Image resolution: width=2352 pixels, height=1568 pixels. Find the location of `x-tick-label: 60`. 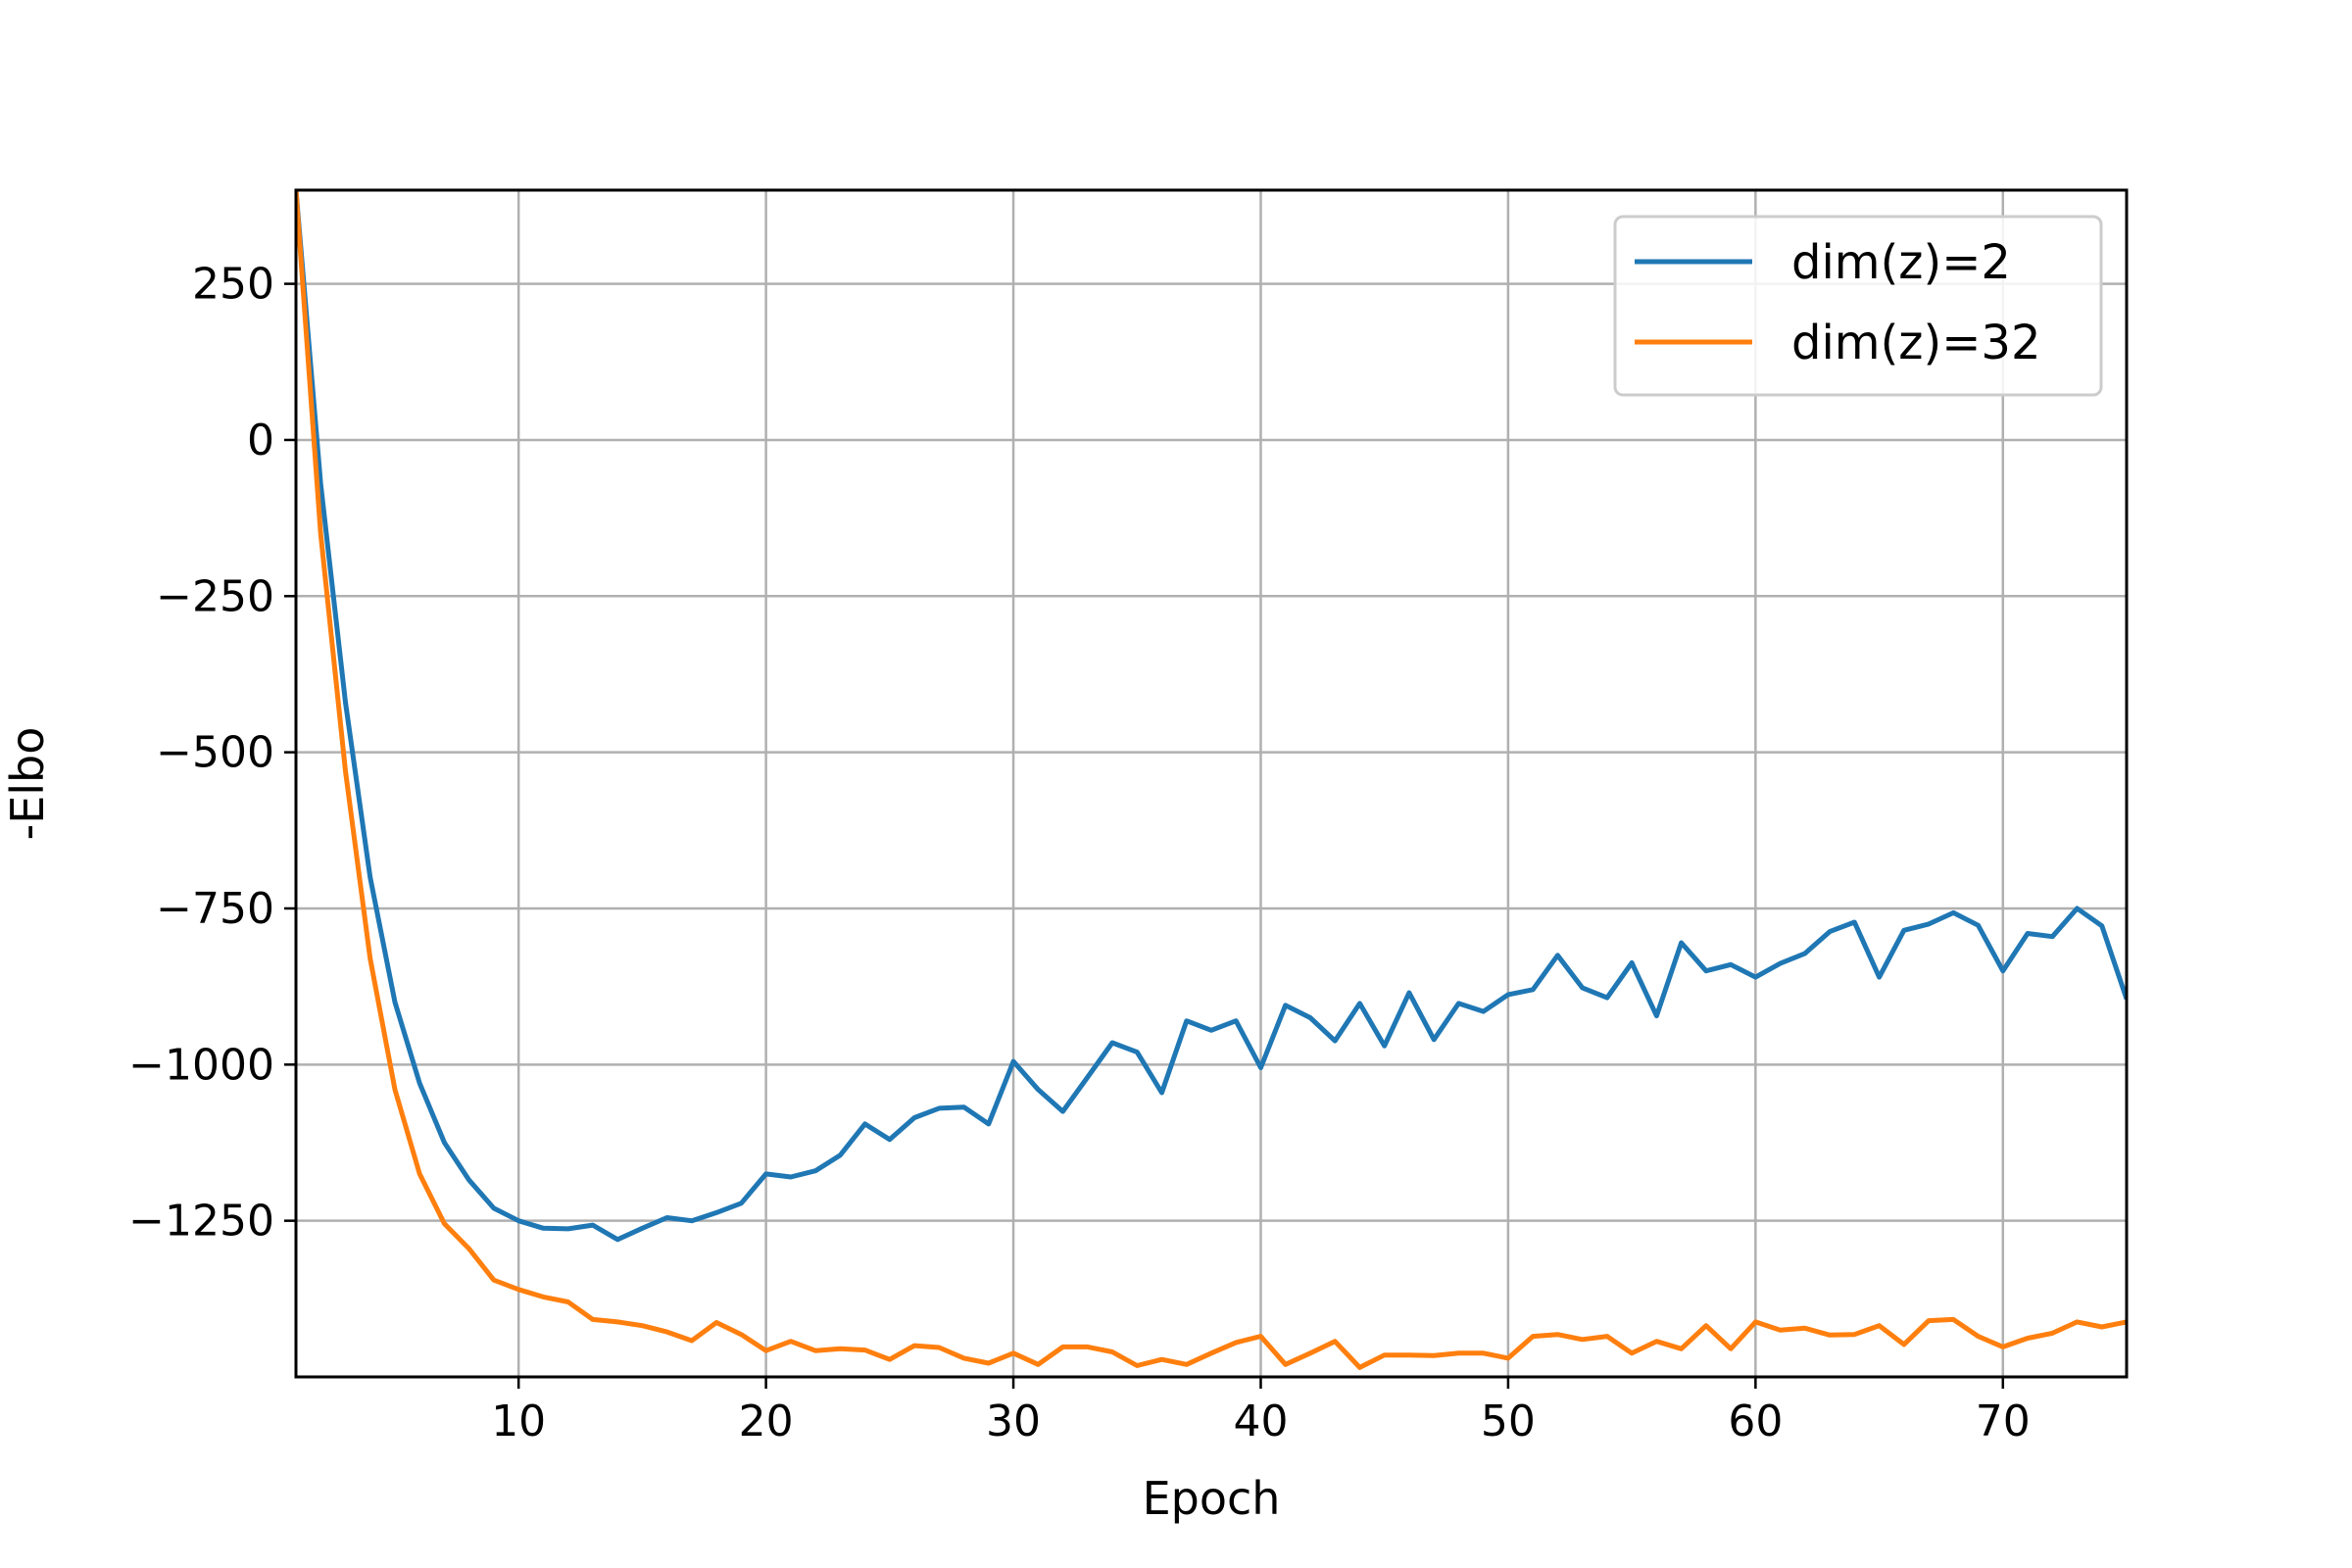

x-tick-label: 60 is located at coordinates (1756, 1421).